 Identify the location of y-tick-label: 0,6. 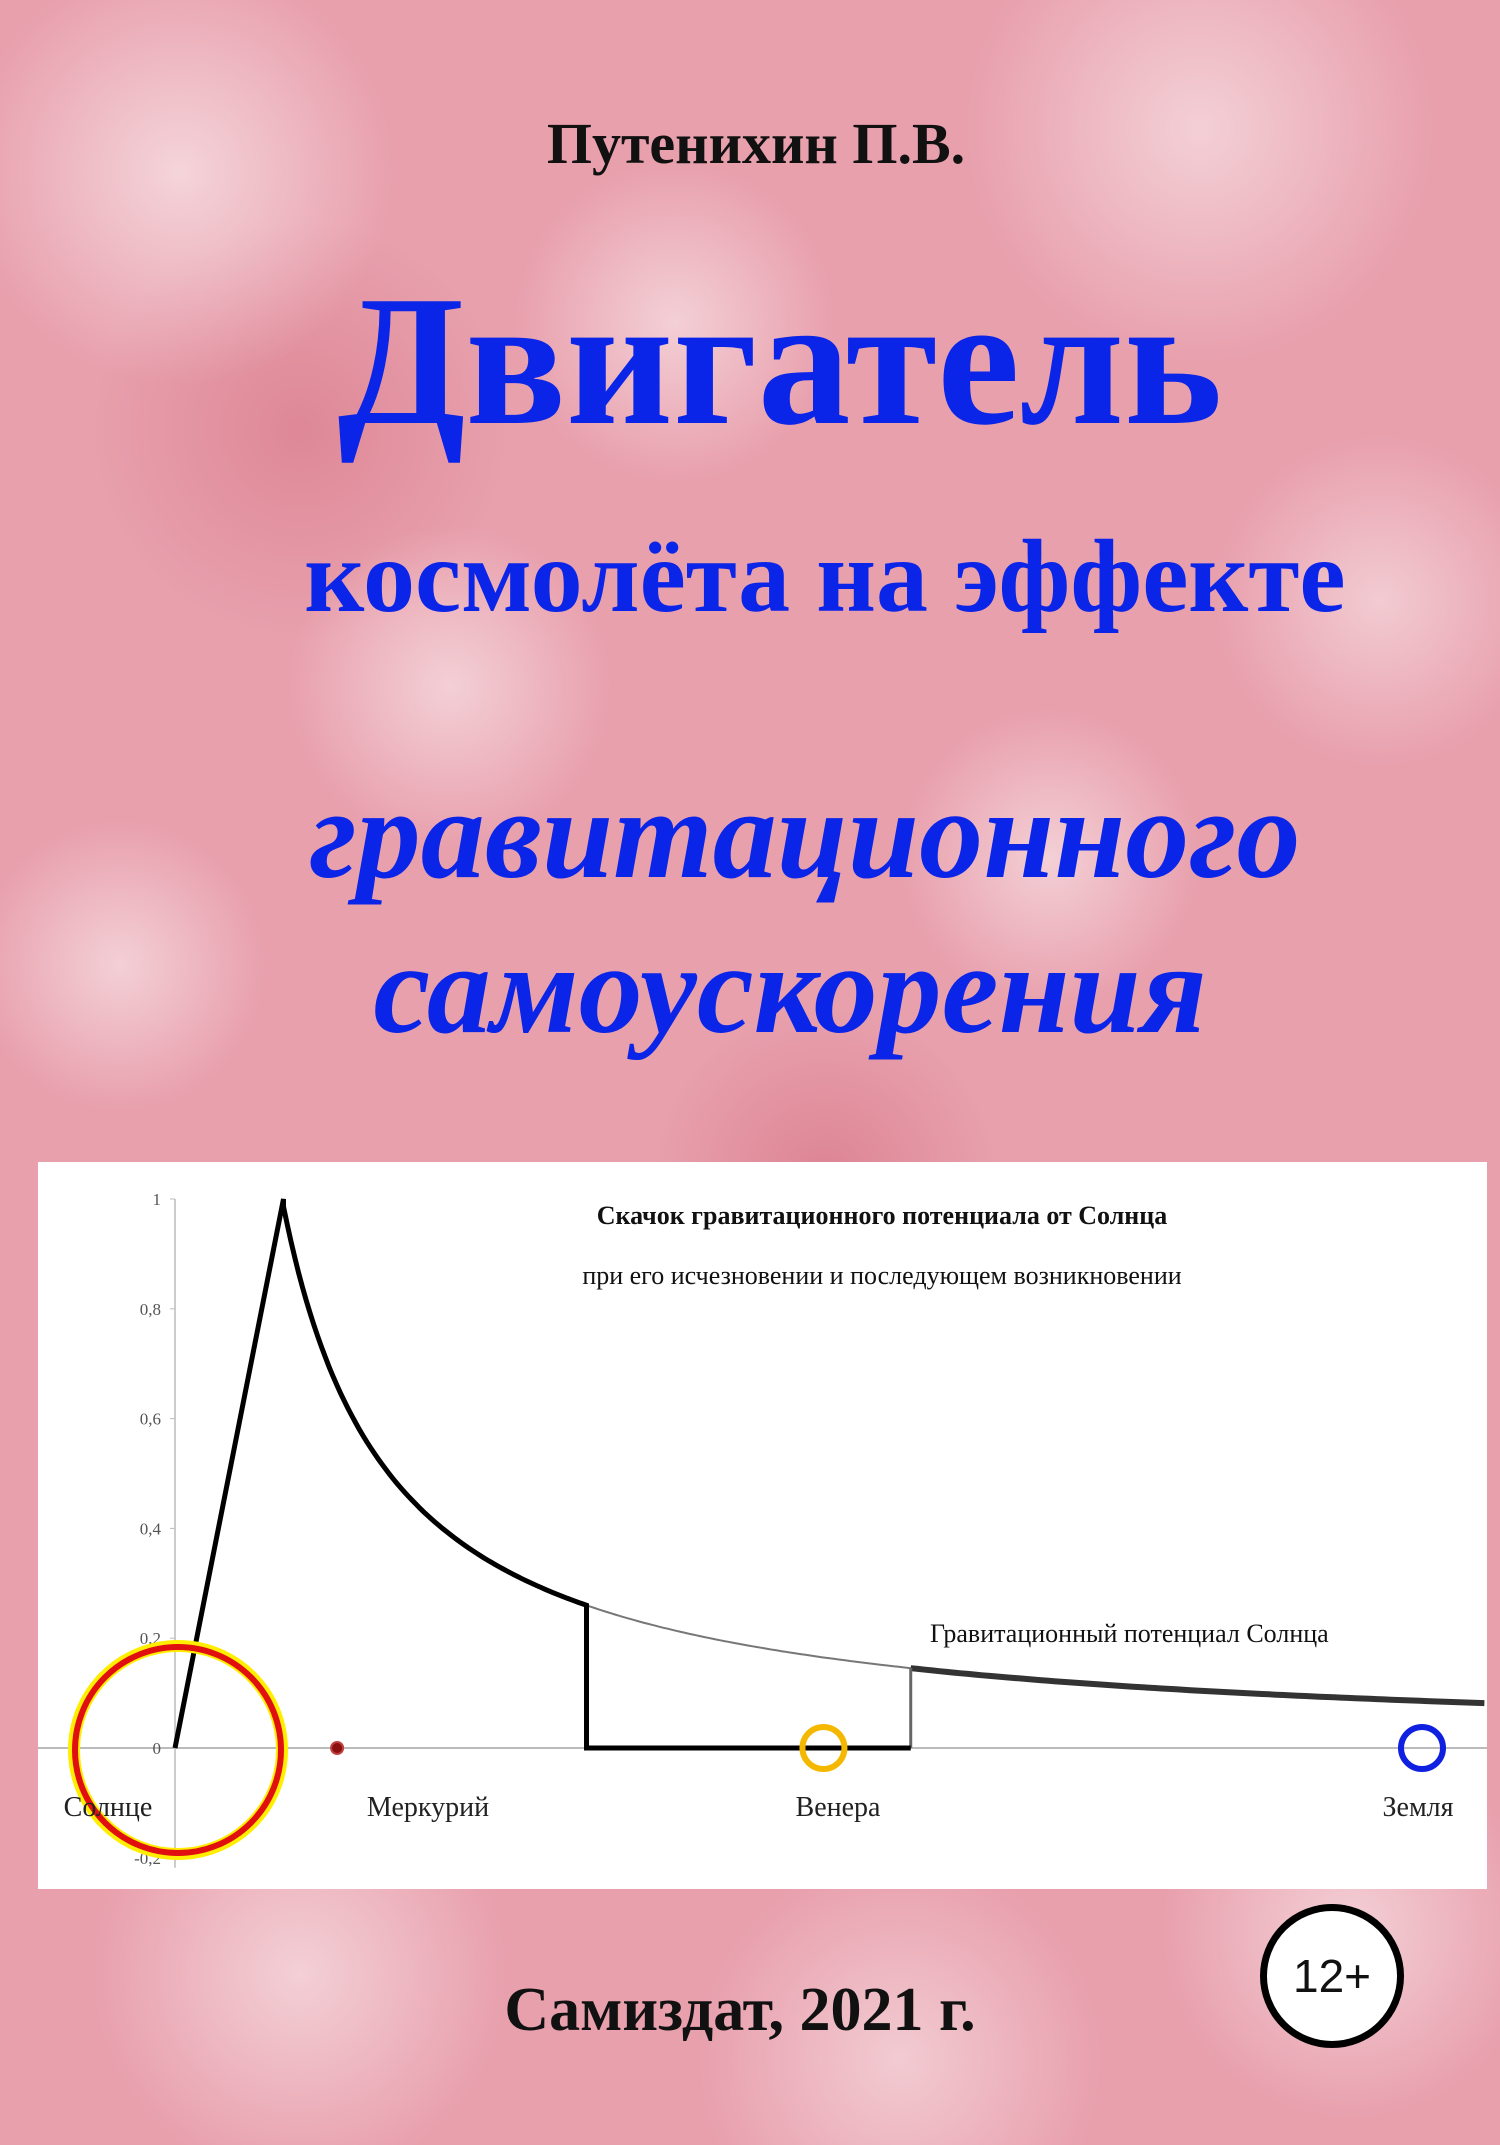
(150, 1419).